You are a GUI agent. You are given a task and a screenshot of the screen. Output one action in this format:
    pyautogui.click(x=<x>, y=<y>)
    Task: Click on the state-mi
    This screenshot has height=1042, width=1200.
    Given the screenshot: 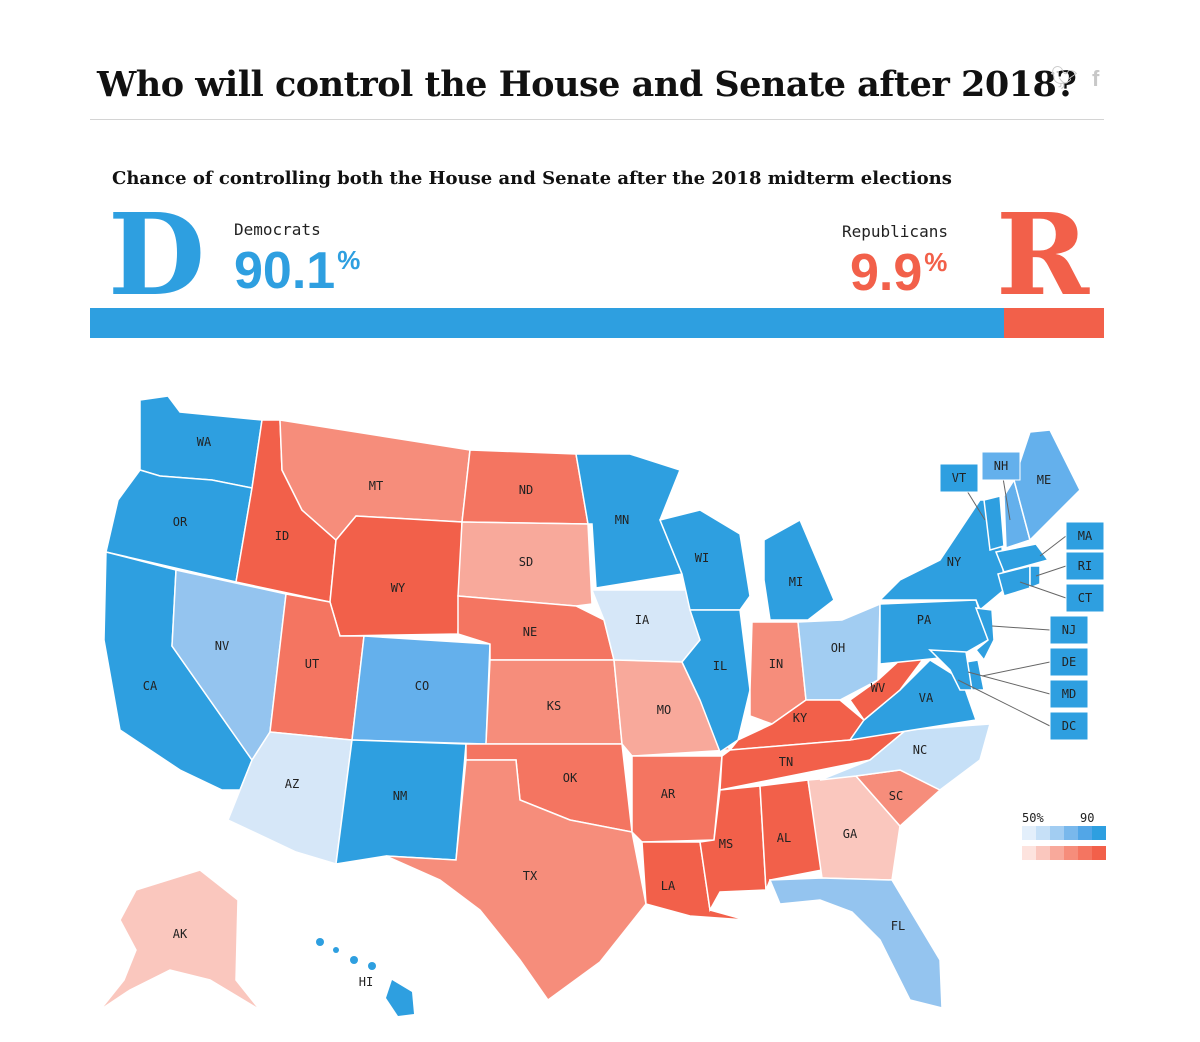 What is the action you would take?
    pyautogui.click(x=799, y=569)
    